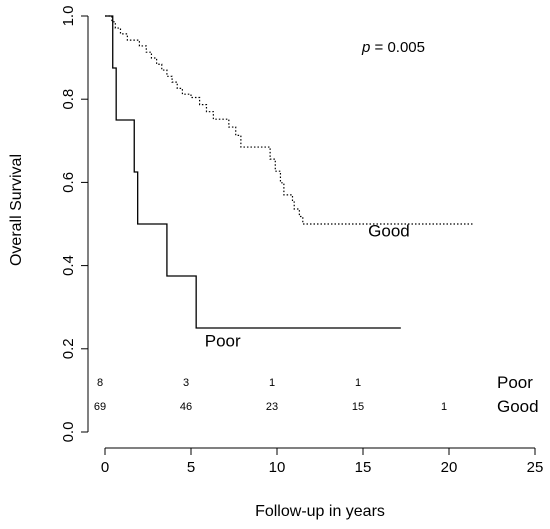 The image size is (550, 529). What do you see at coordinates (365, 47) in the screenshot?
I see `p-value-symbol: p` at bounding box center [365, 47].